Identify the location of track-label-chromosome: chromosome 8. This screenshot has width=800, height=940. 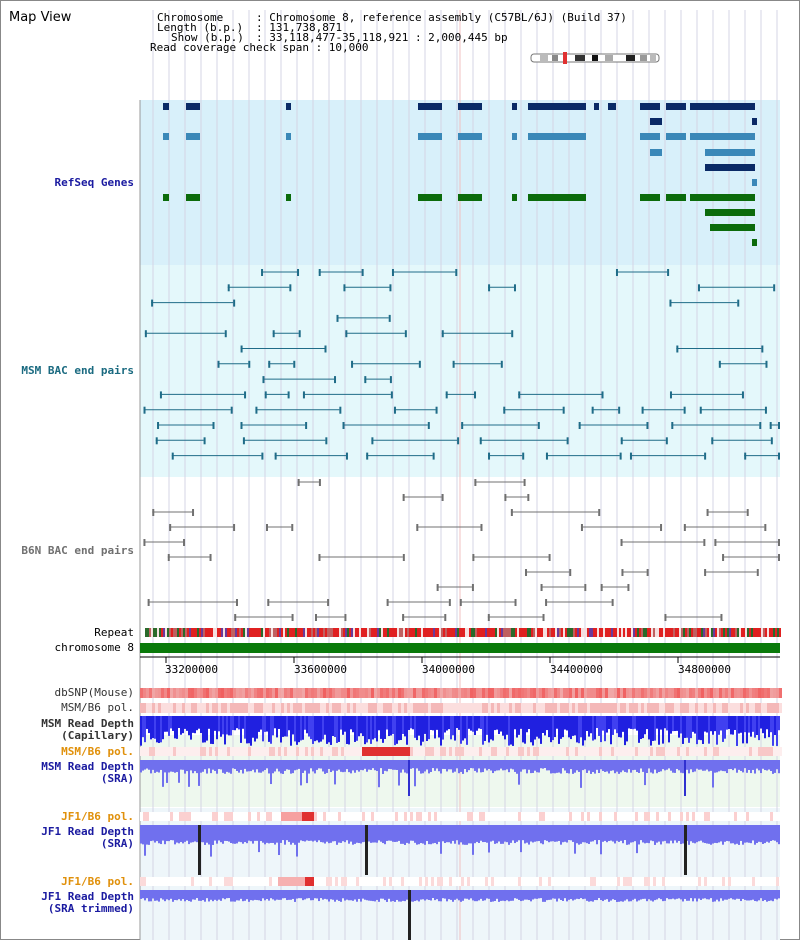
(94, 647).